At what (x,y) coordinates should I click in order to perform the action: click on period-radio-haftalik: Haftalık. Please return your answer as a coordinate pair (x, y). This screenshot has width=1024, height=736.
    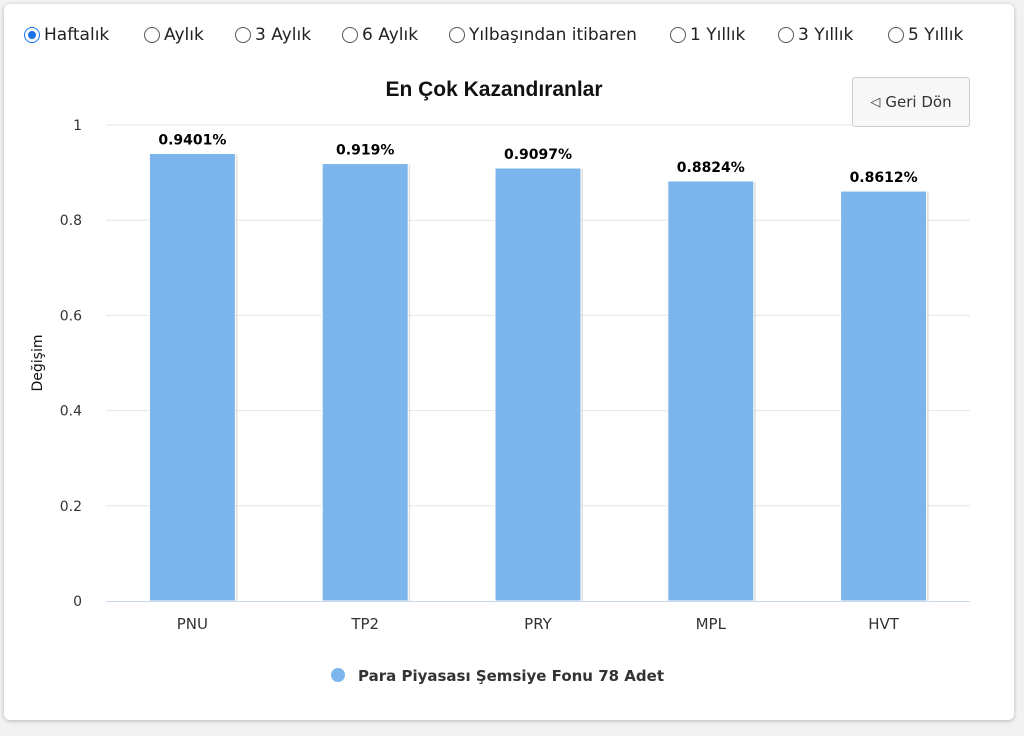
    Looking at the image, I should click on (66, 35).